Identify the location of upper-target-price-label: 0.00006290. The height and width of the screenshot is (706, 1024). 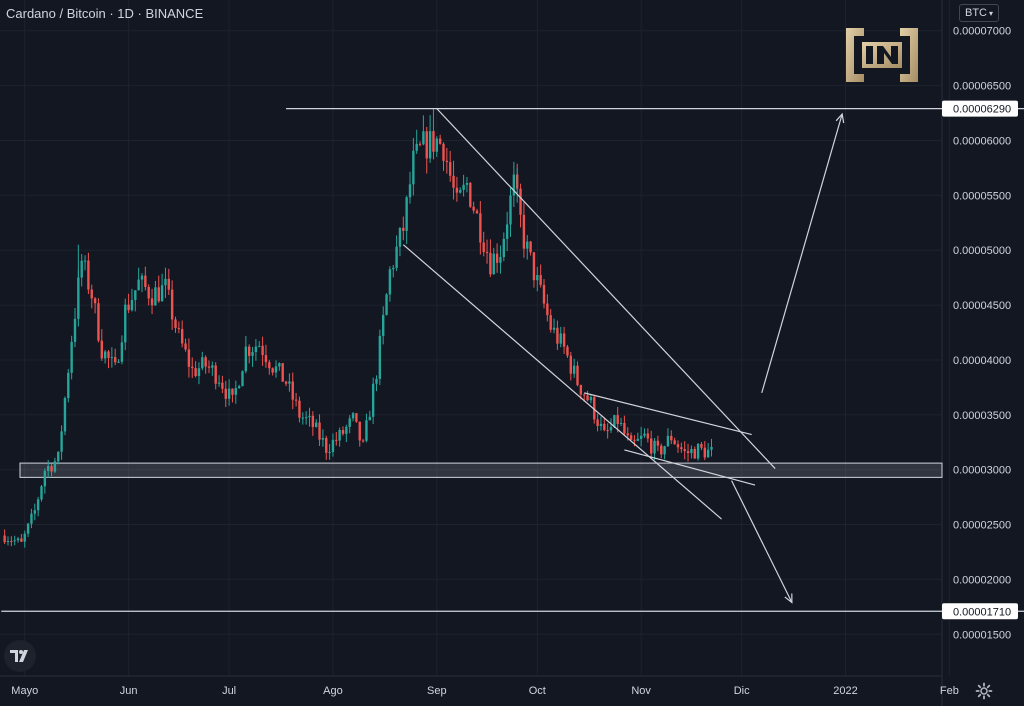
(982, 110).